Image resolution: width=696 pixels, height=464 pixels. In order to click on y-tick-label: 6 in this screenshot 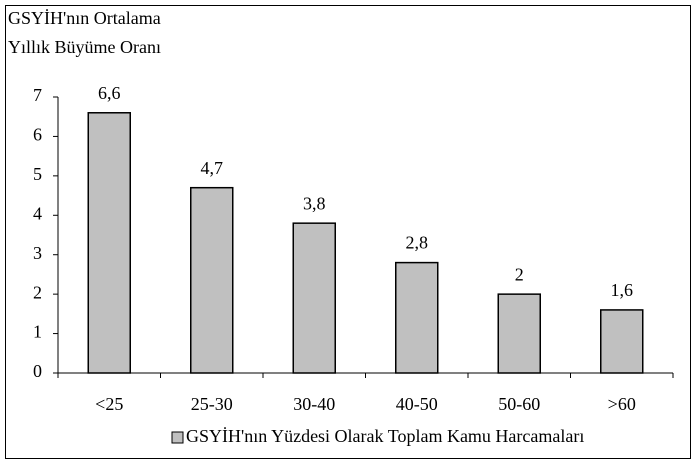, I will do `click(37, 135)`.